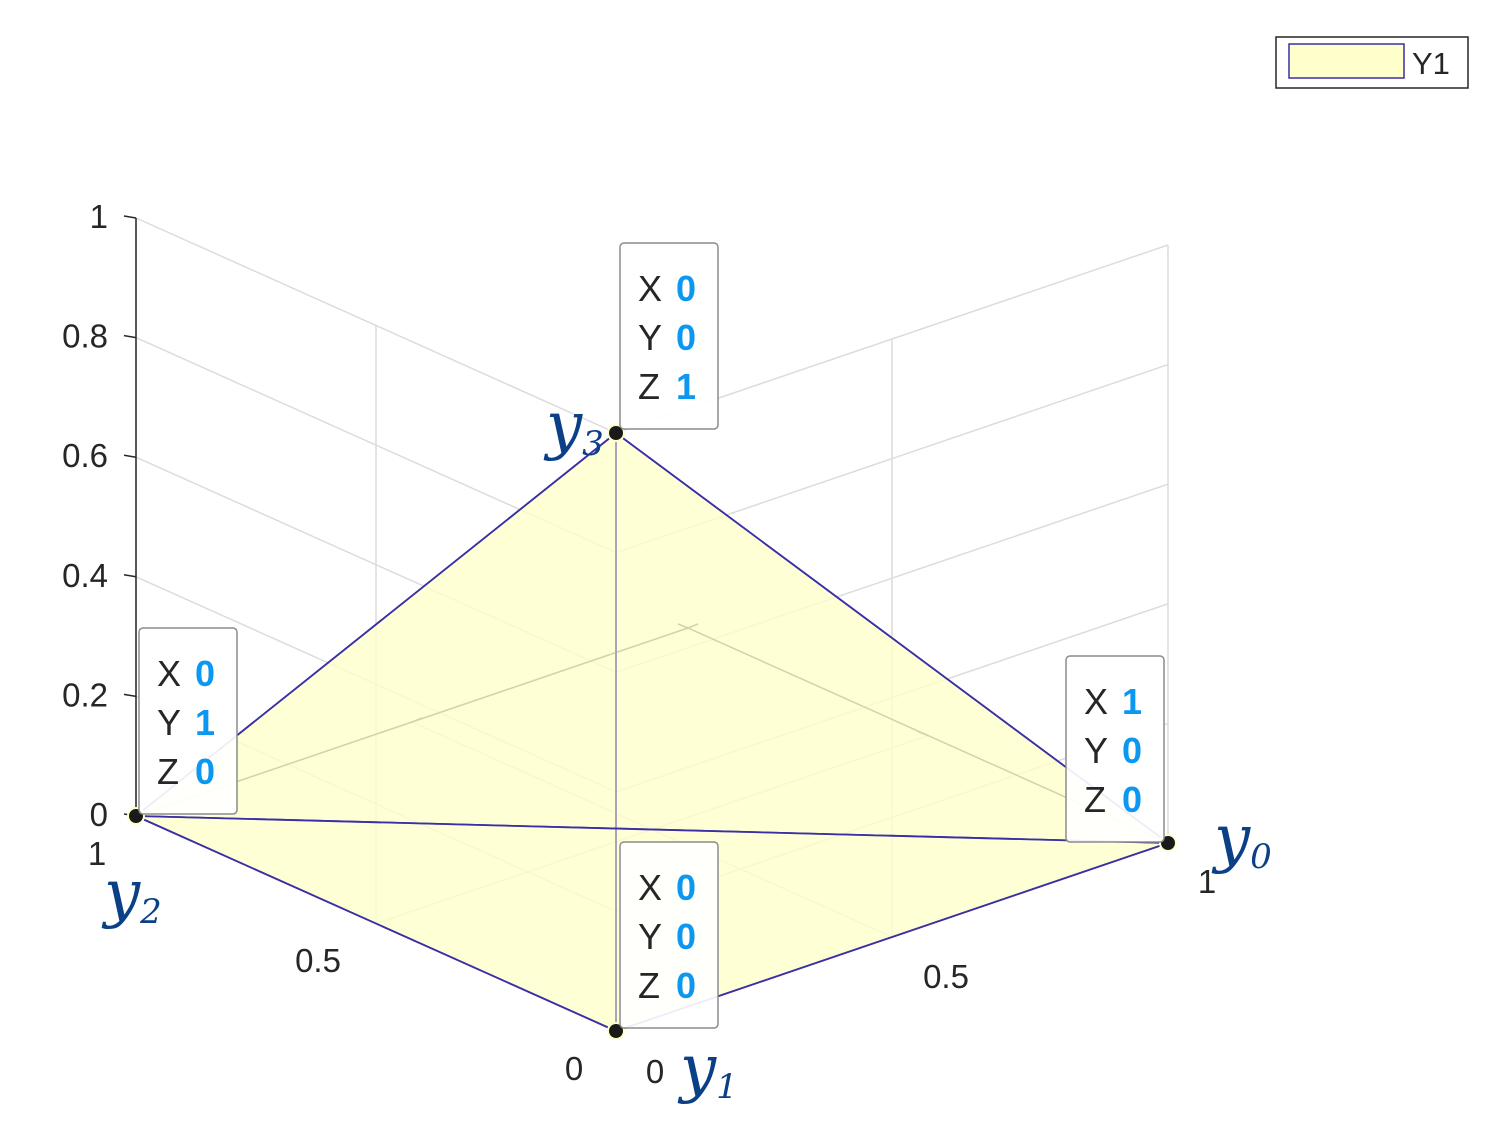 This screenshot has height=1147, width=1494. What do you see at coordinates (946, 976) in the screenshot?
I see `x-tick-label: 0.5` at bounding box center [946, 976].